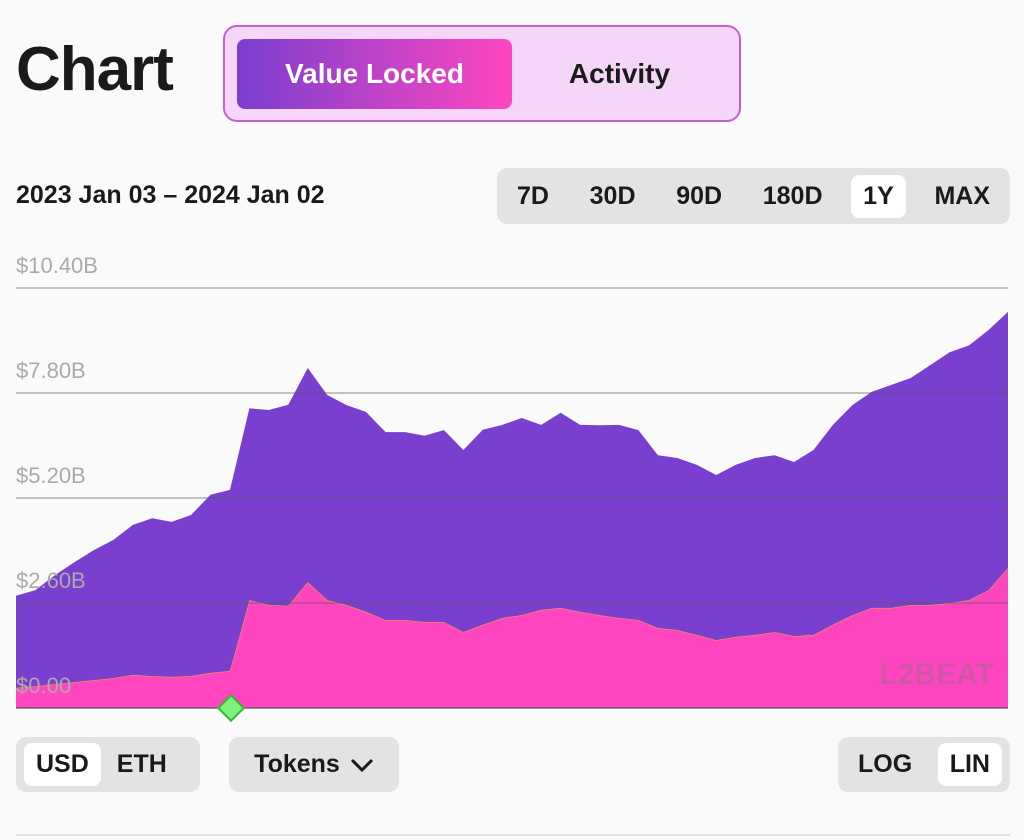 The width and height of the screenshot is (1024, 840). What do you see at coordinates (969, 764) in the screenshot?
I see `scale-button: LIN` at bounding box center [969, 764].